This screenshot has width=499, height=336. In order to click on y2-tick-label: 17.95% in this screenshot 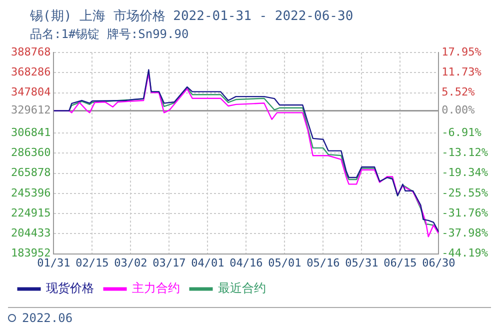, I will do `click(462, 51)`.